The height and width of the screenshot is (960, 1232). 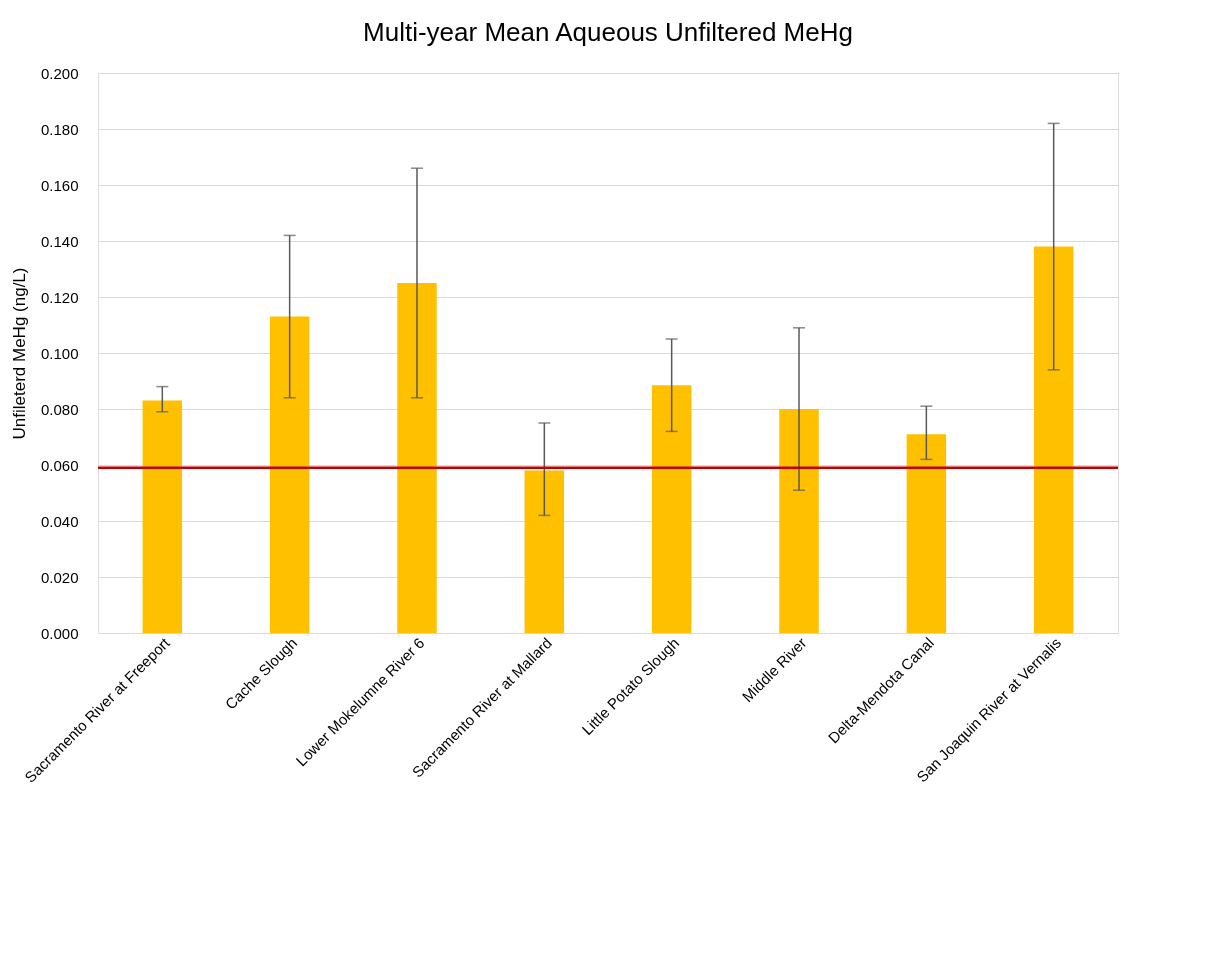 I want to click on y-tick-label: 0.020, so click(x=59, y=577).